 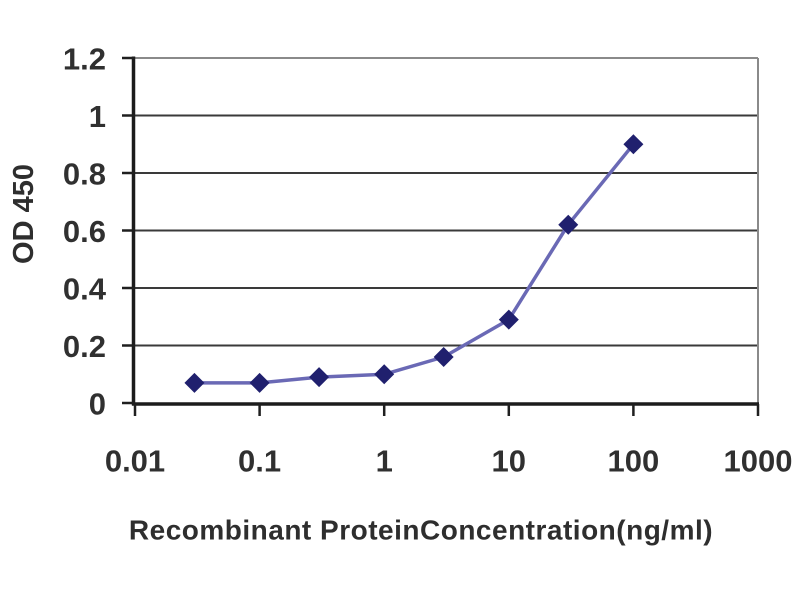 I want to click on x-tick-label: 1000, so click(x=758, y=461).